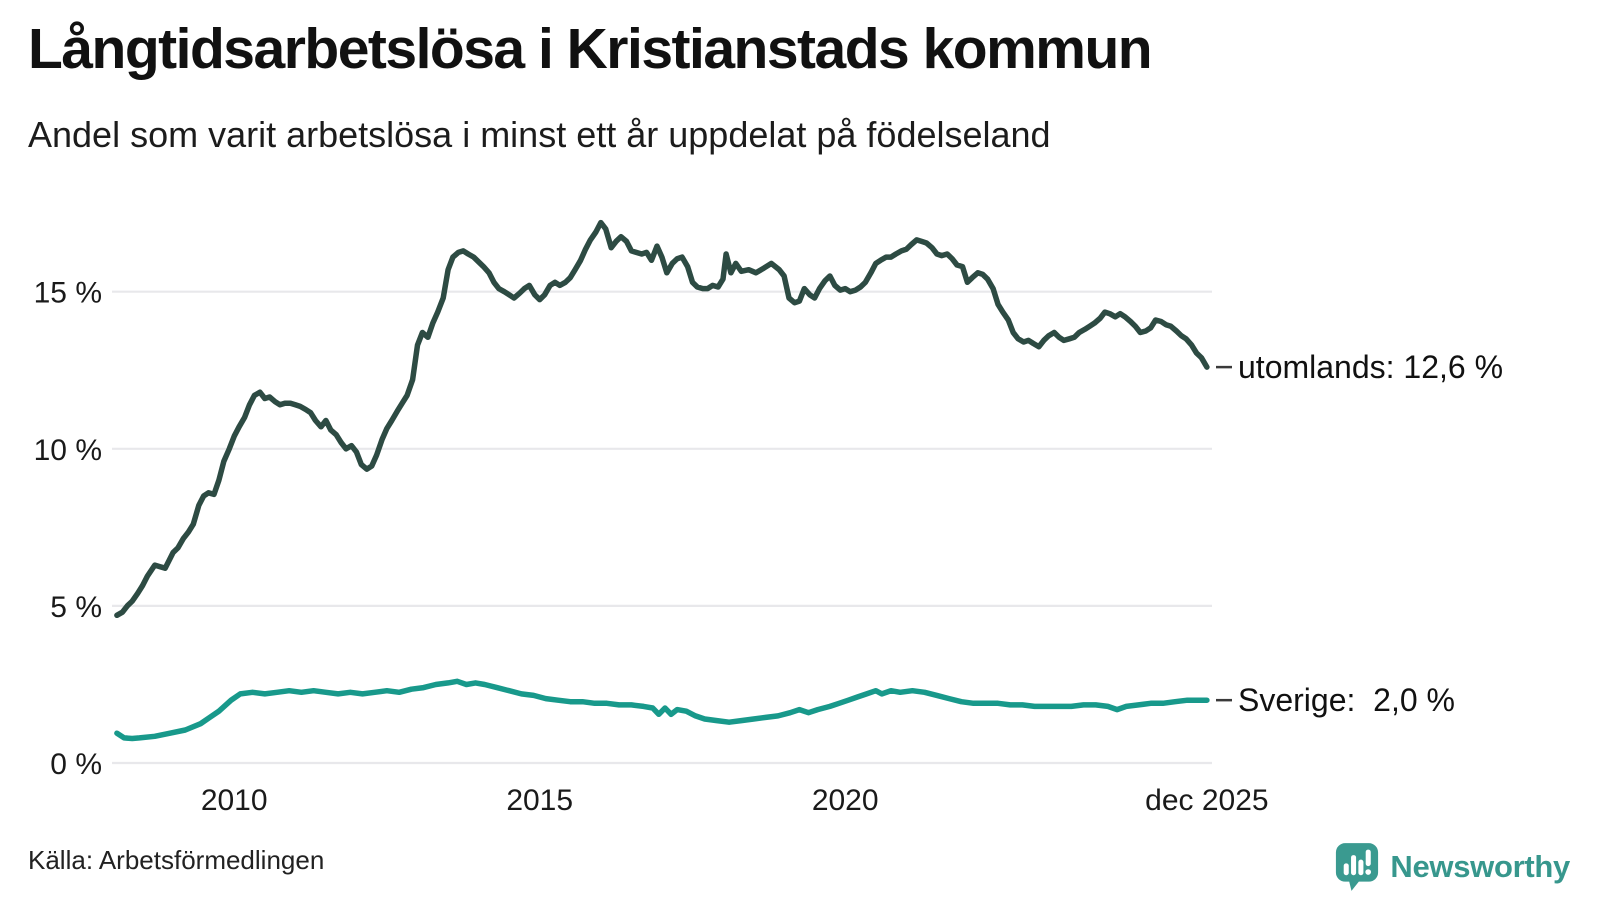 This screenshot has width=1600, height=900. I want to click on series-end-label-sverige: Sverige: 2,0 %, so click(1346, 700).